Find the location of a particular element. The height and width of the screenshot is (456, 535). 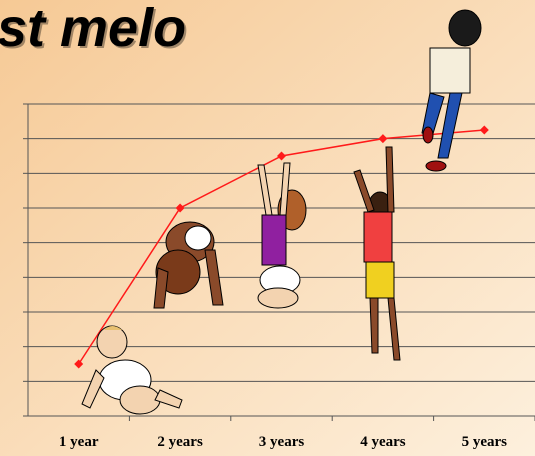

title-shadow: st melo is located at coordinates (94, 30).